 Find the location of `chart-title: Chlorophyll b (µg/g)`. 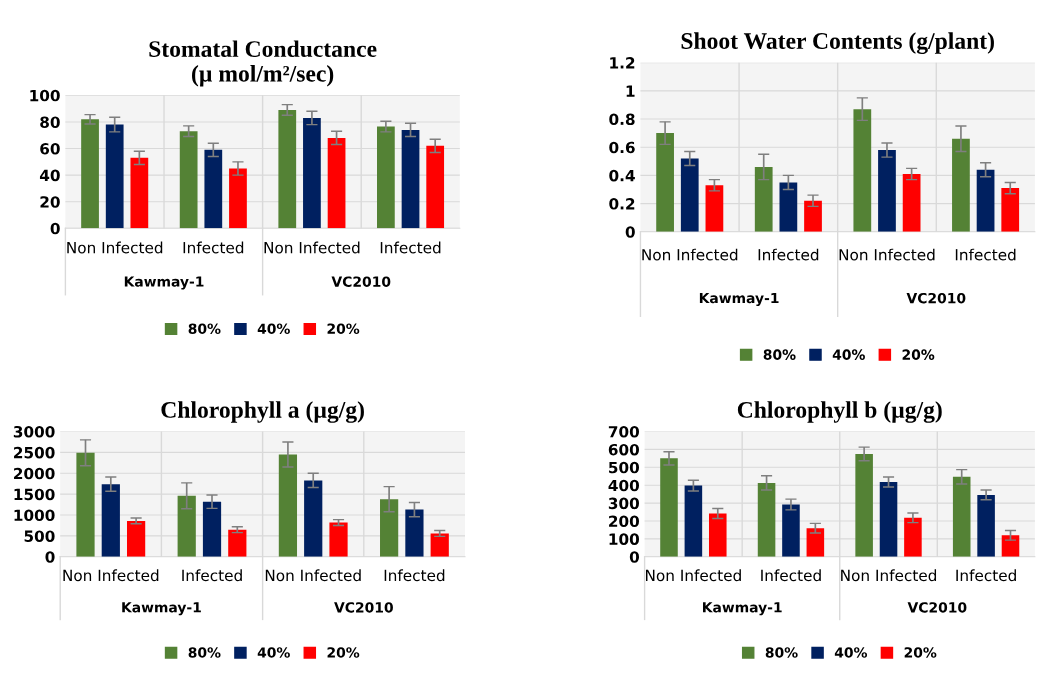

chart-title: Chlorophyll b (µg/g) is located at coordinates (839, 412).